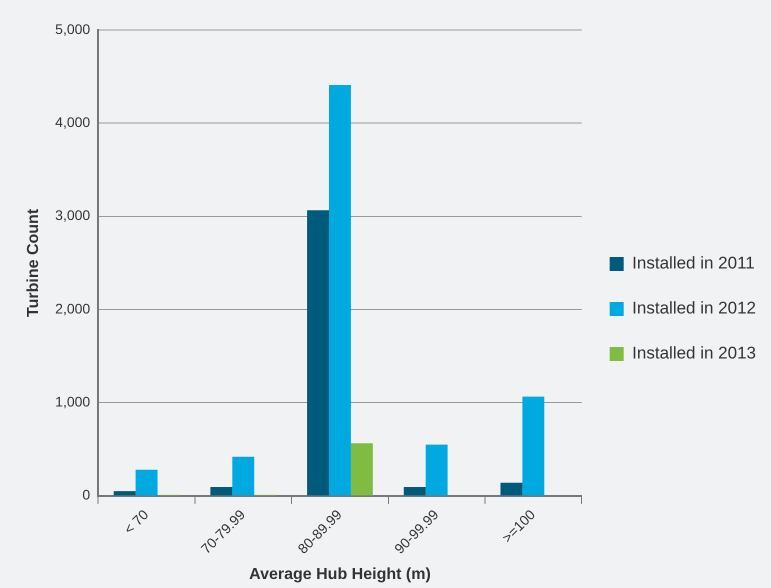 This screenshot has height=588, width=771. What do you see at coordinates (86, 494) in the screenshot?
I see `y-tick-label: 0` at bounding box center [86, 494].